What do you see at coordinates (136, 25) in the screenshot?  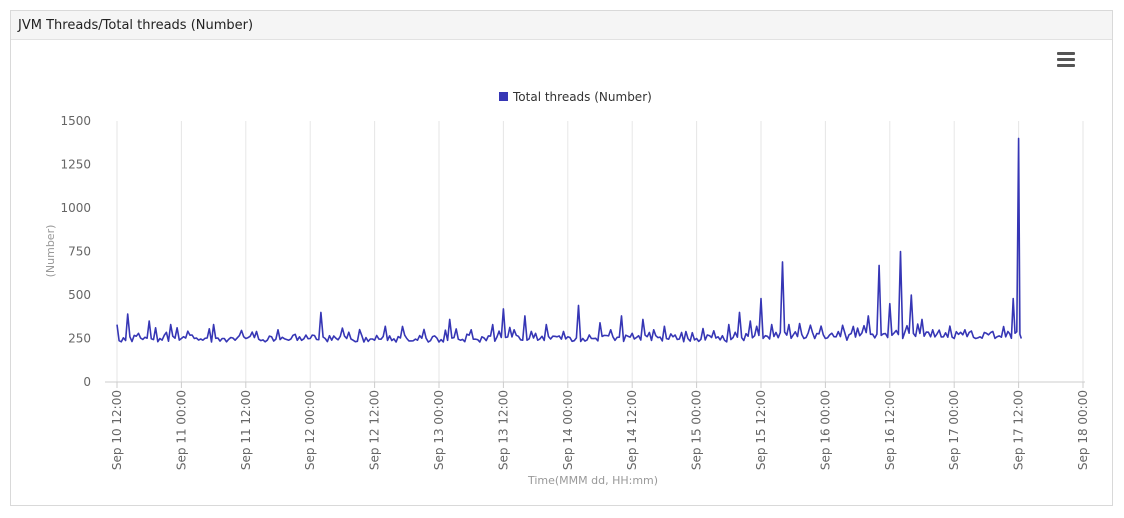 I see `panel-title: JVM Threads/Total threads (Number)` at bounding box center [136, 25].